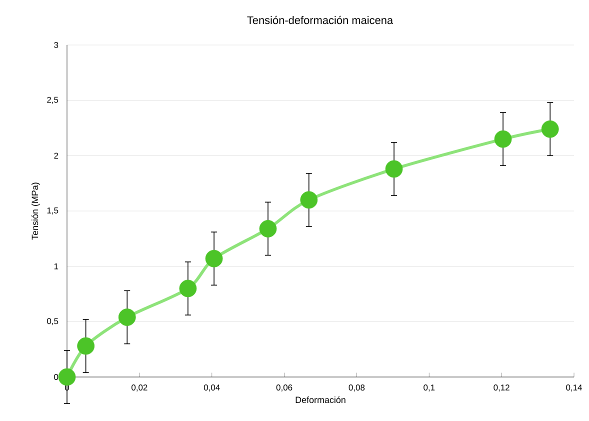  I want to click on chart-title: Tensión-deformación maicena, so click(320, 20).